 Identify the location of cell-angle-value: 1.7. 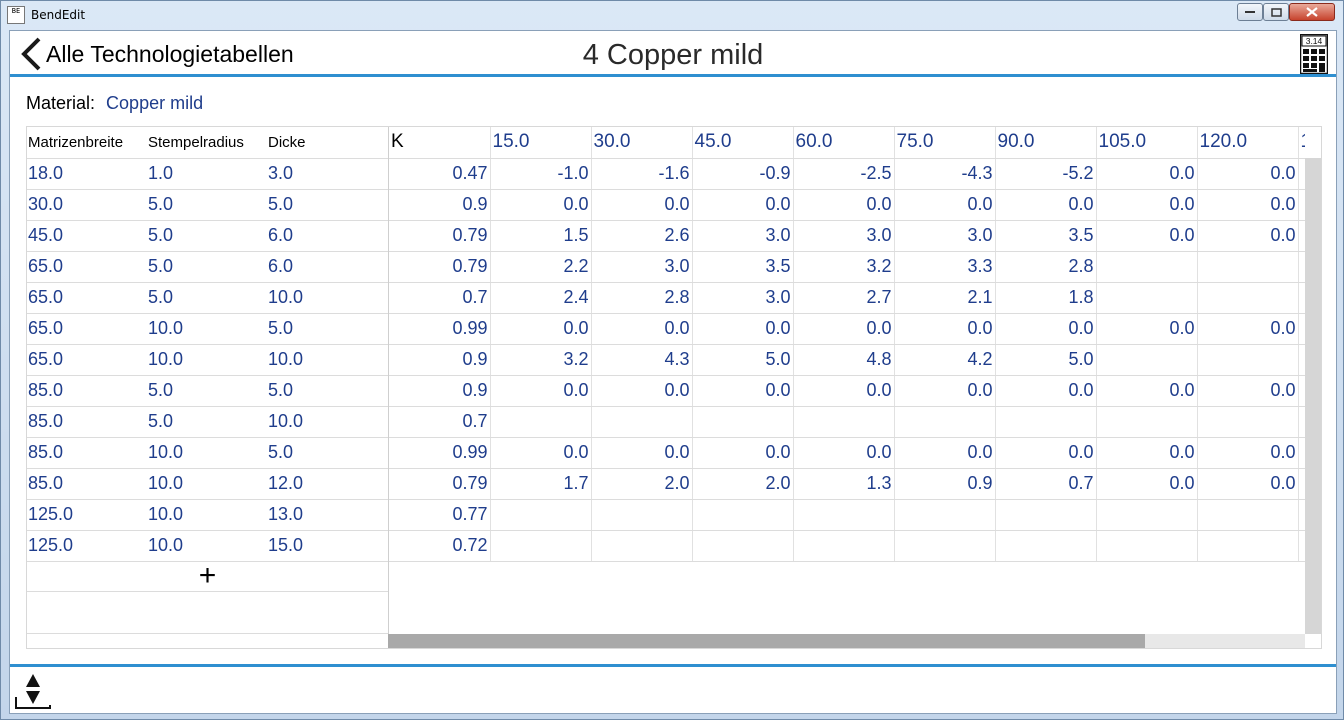
(541, 484).